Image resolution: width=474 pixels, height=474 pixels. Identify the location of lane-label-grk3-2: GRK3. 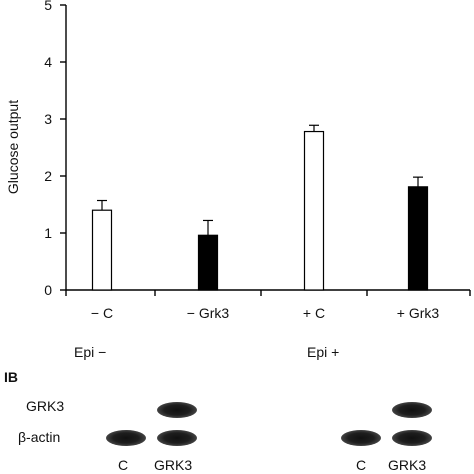
(407, 465).